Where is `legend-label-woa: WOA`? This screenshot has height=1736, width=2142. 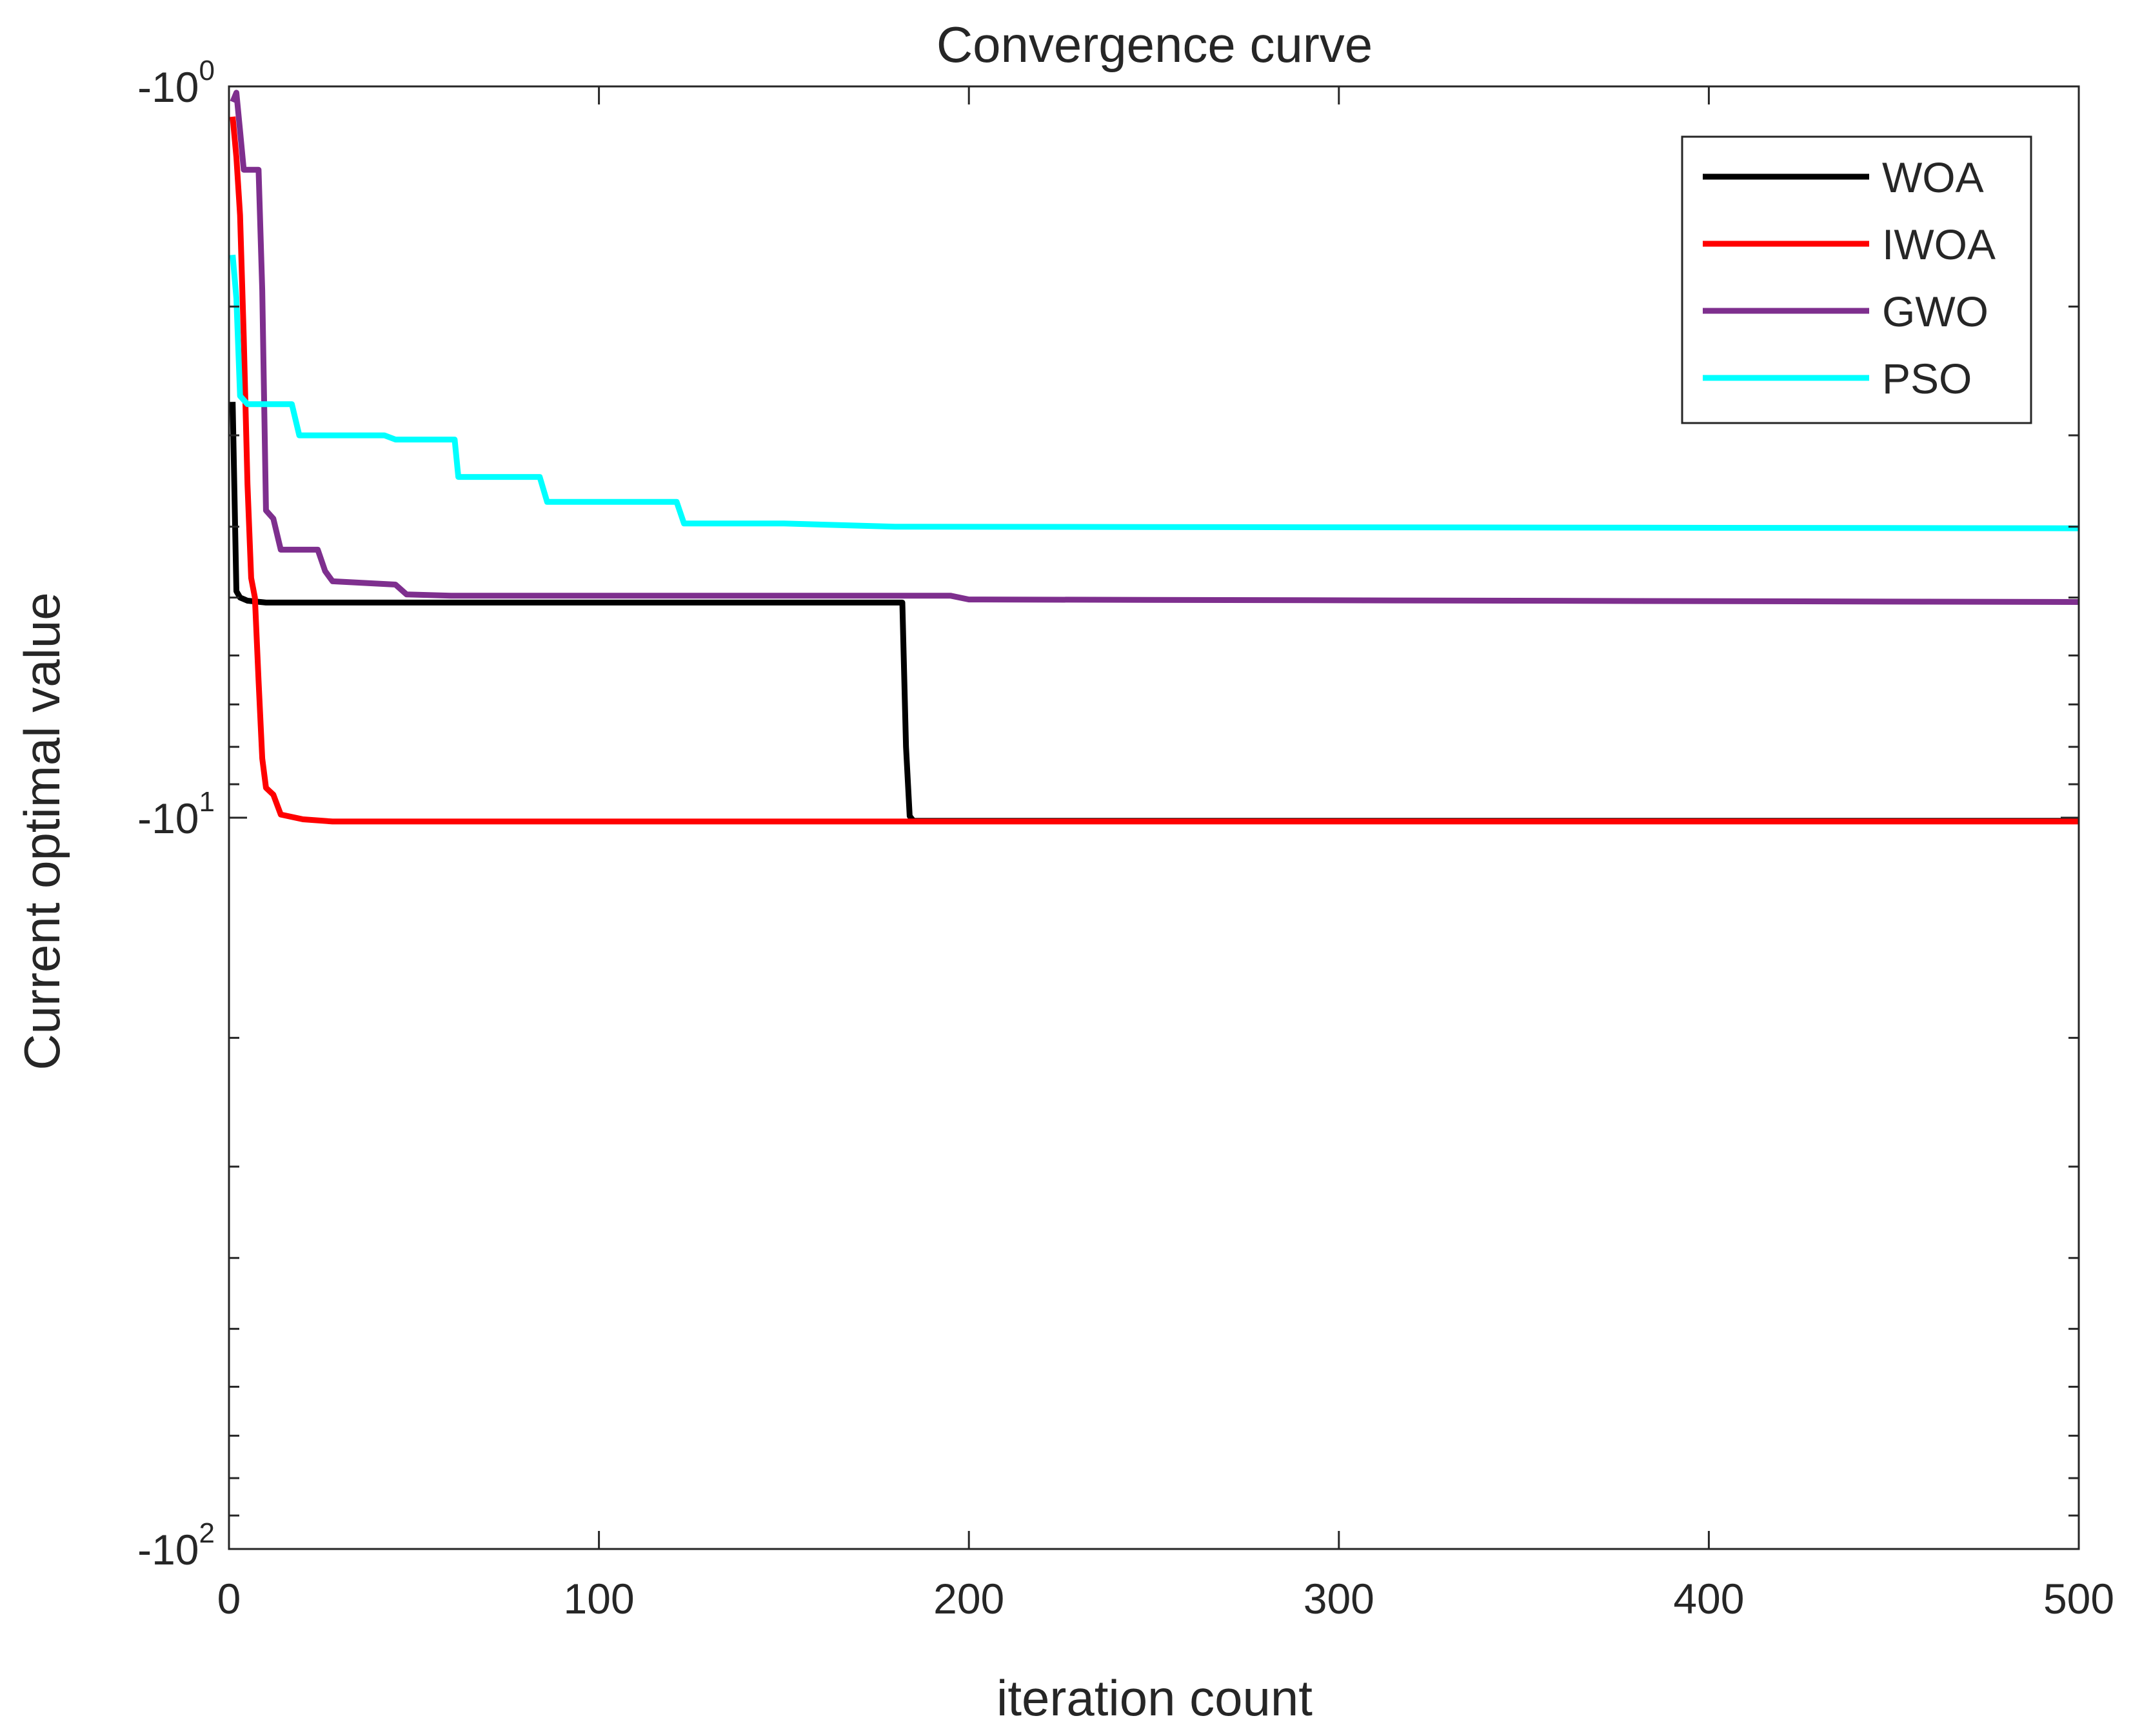 legend-label-woa: WOA is located at coordinates (1933, 177).